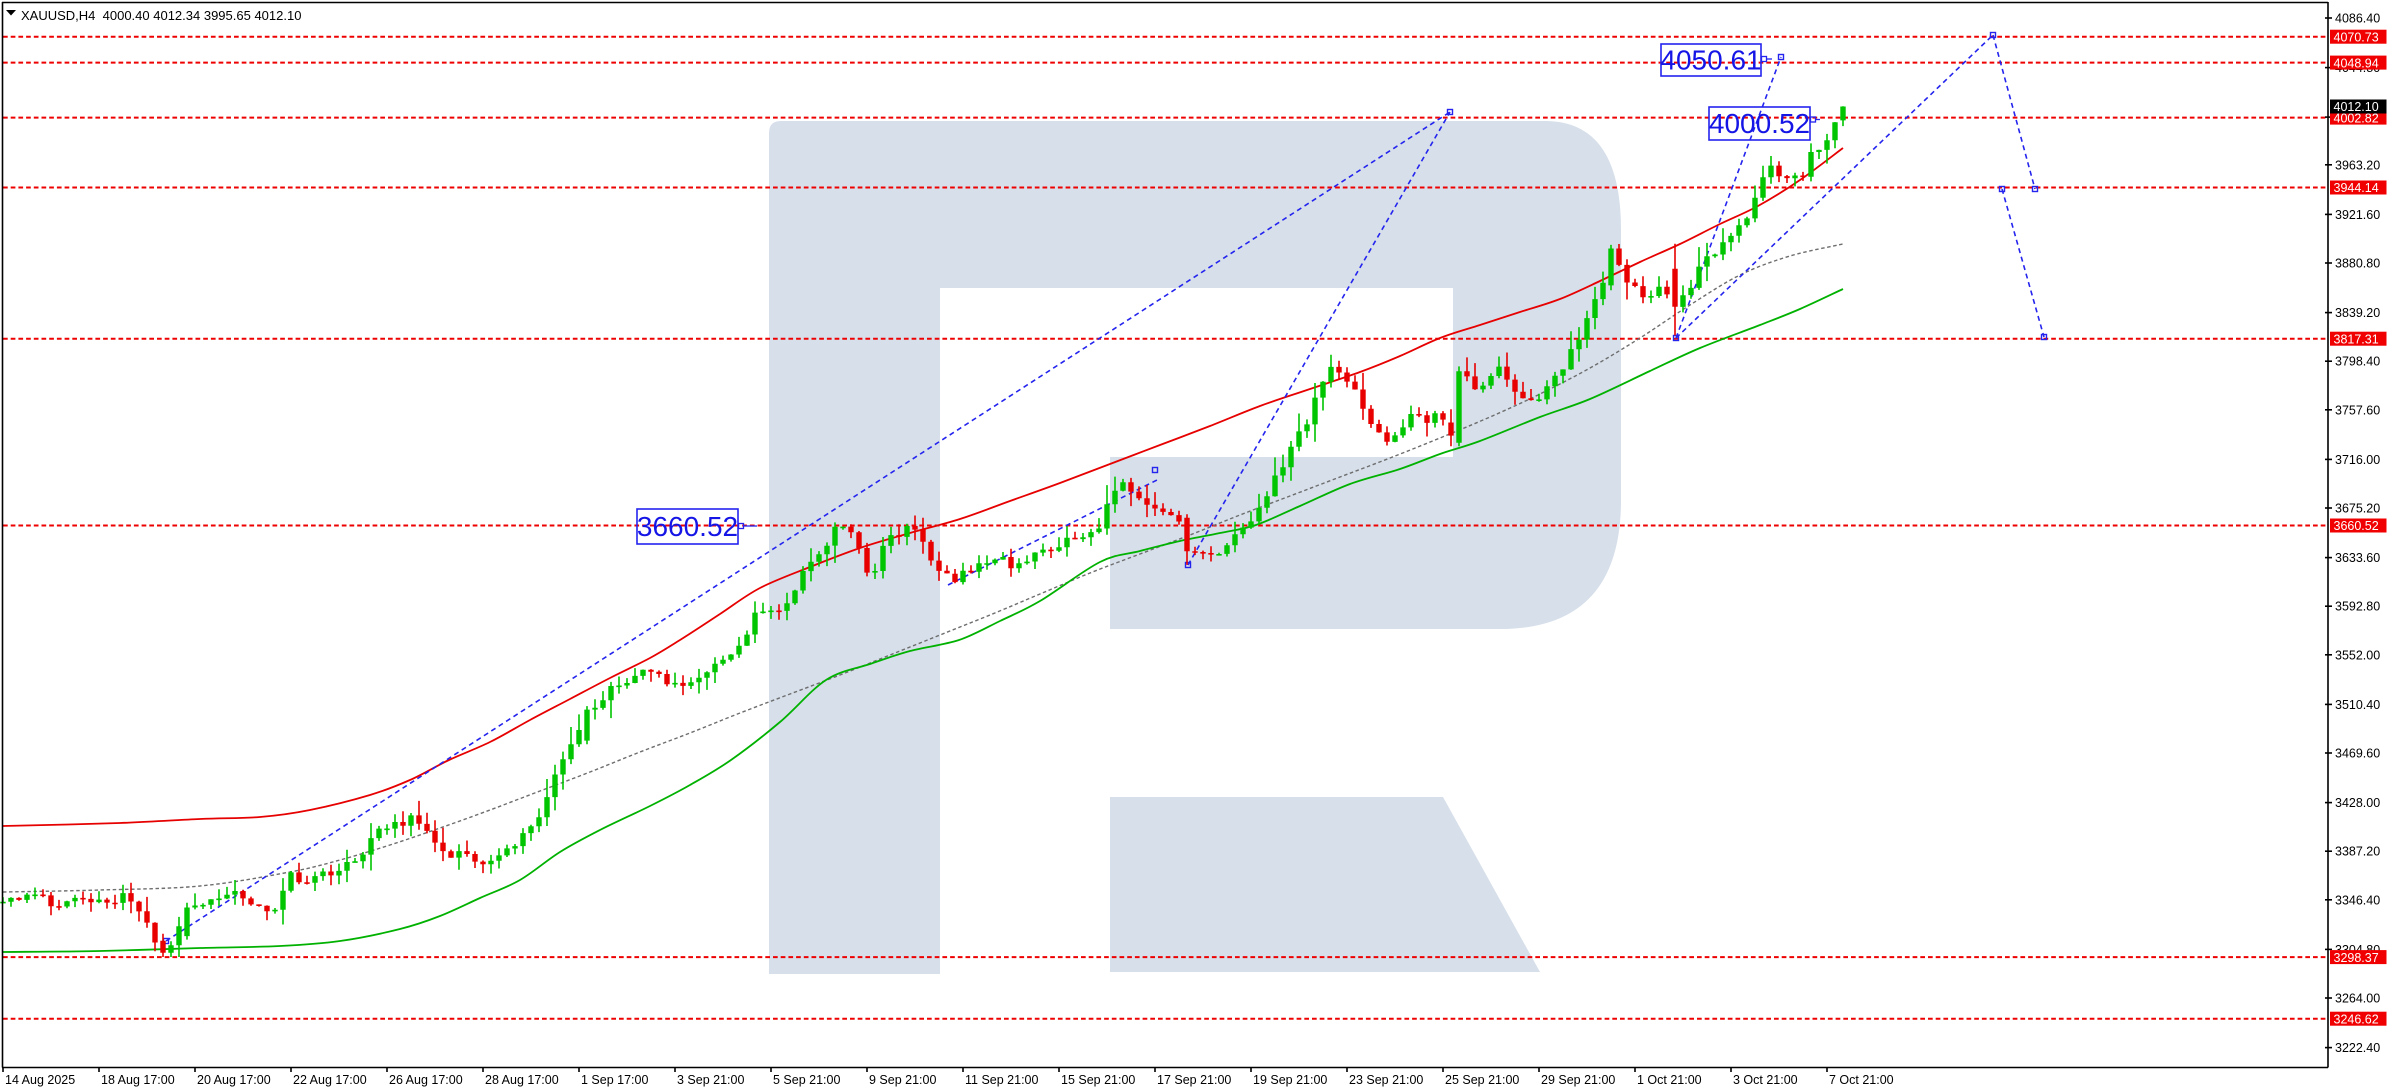 This screenshot has height=1090, width=2392. Describe the element at coordinates (2357, 362) in the screenshot. I see `svg-text: 3798.40` at that location.